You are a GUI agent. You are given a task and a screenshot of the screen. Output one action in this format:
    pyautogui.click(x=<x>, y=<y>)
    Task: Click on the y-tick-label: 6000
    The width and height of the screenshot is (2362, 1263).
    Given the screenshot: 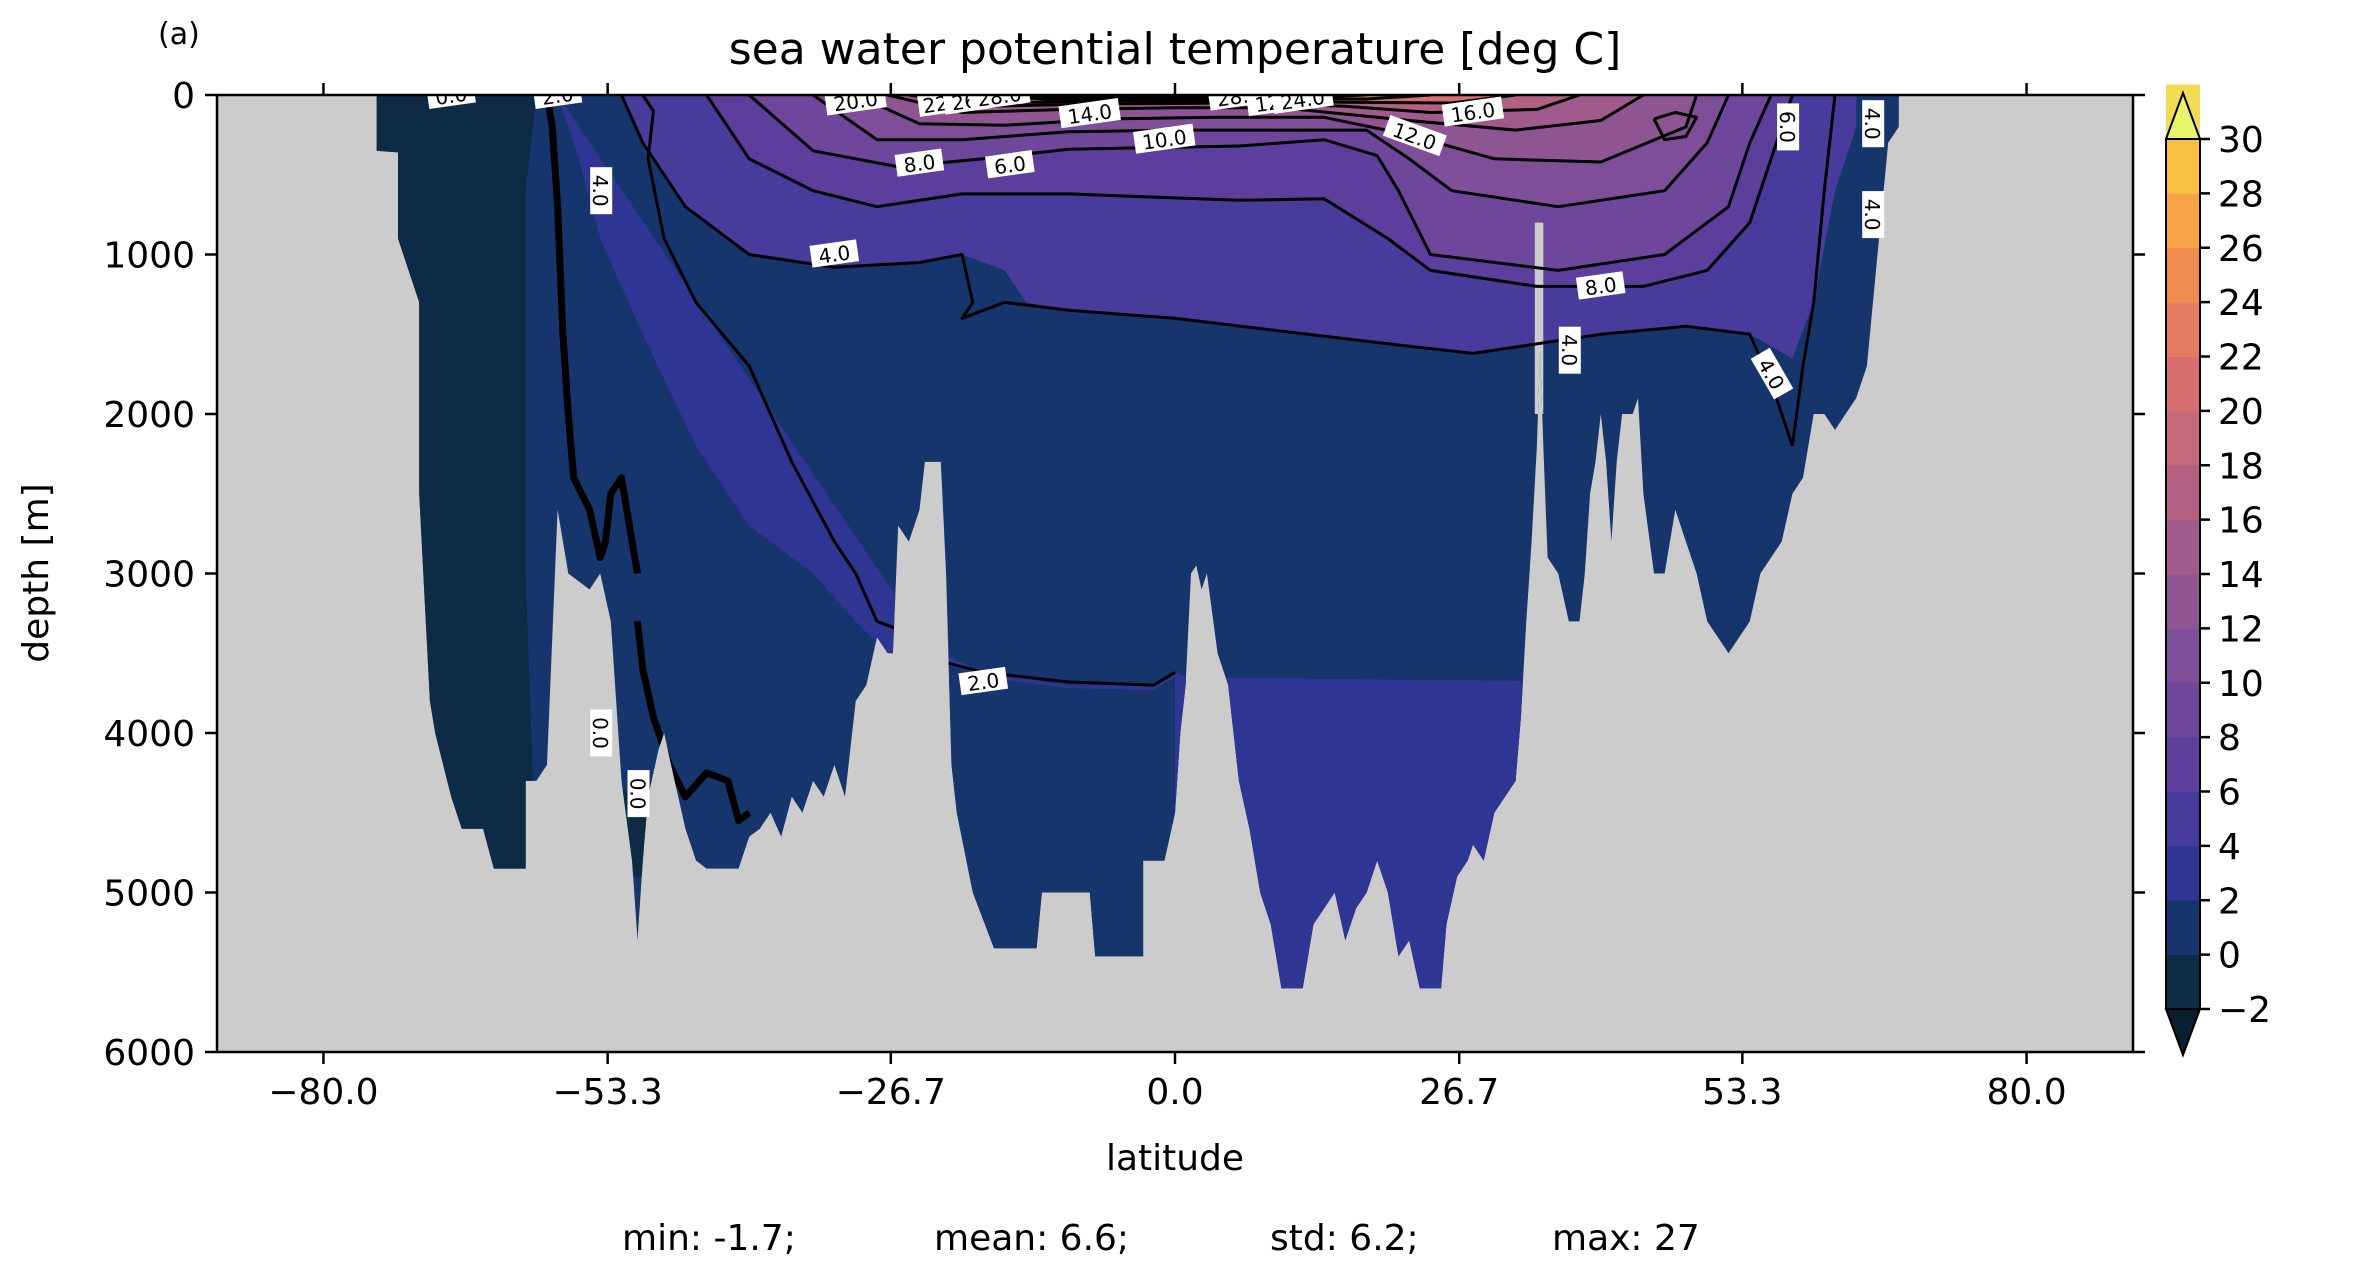 What is the action you would take?
    pyautogui.click(x=149, y=1053)
    